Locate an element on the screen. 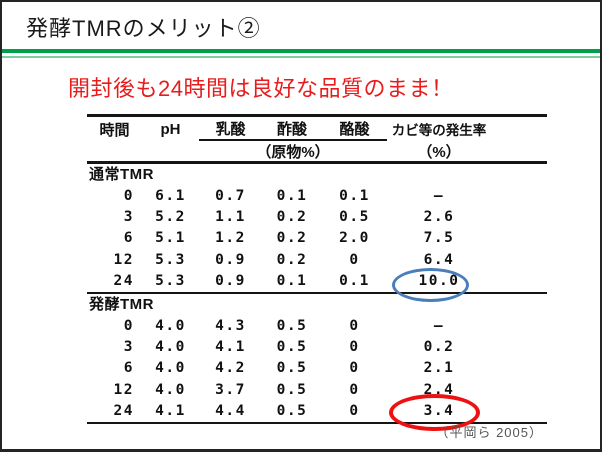 The width and height of the screenshot is (602, 452). col-header-time: 時間 is located at coordinates (114, 130).